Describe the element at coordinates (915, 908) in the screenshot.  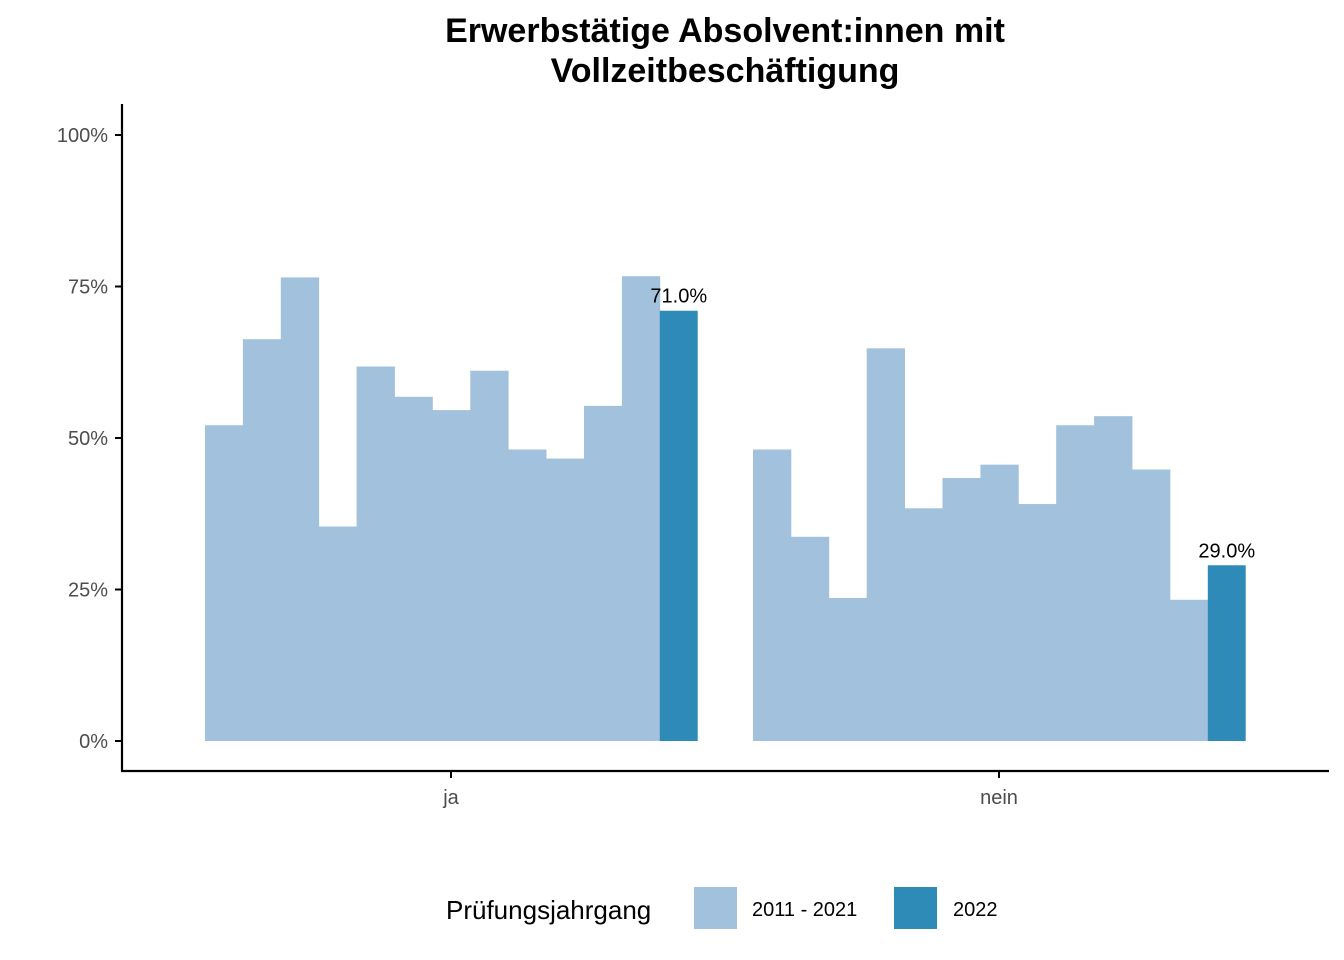
I see `legend-swatch-2022` at that location.